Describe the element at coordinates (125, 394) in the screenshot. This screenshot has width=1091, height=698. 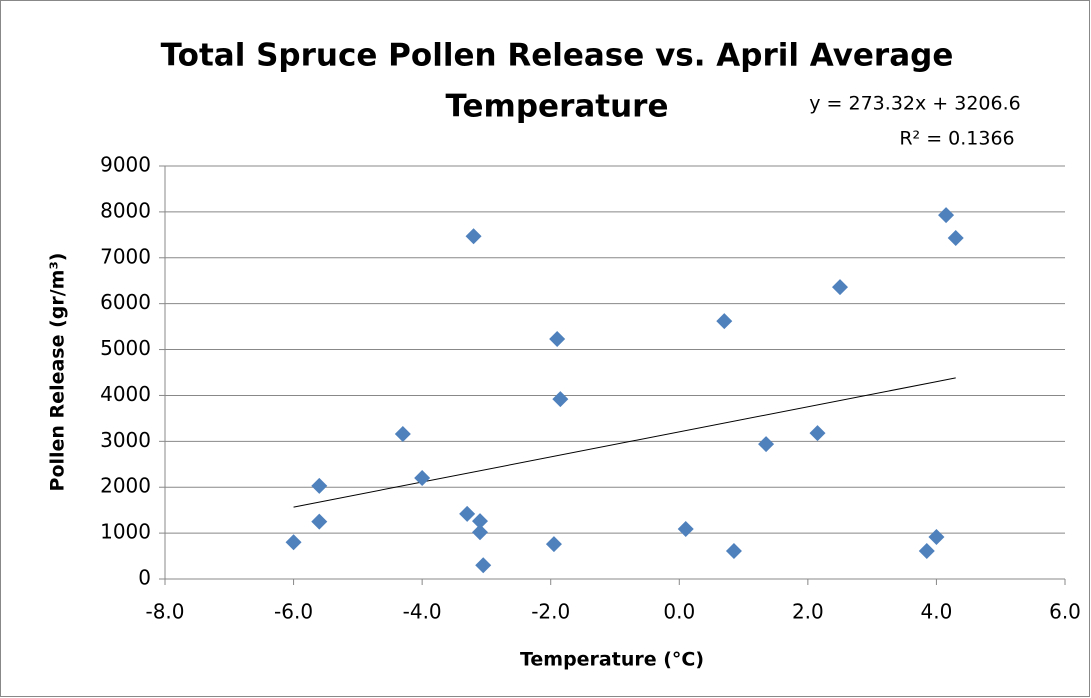
I see `y-tick-label: 4000` at that location.